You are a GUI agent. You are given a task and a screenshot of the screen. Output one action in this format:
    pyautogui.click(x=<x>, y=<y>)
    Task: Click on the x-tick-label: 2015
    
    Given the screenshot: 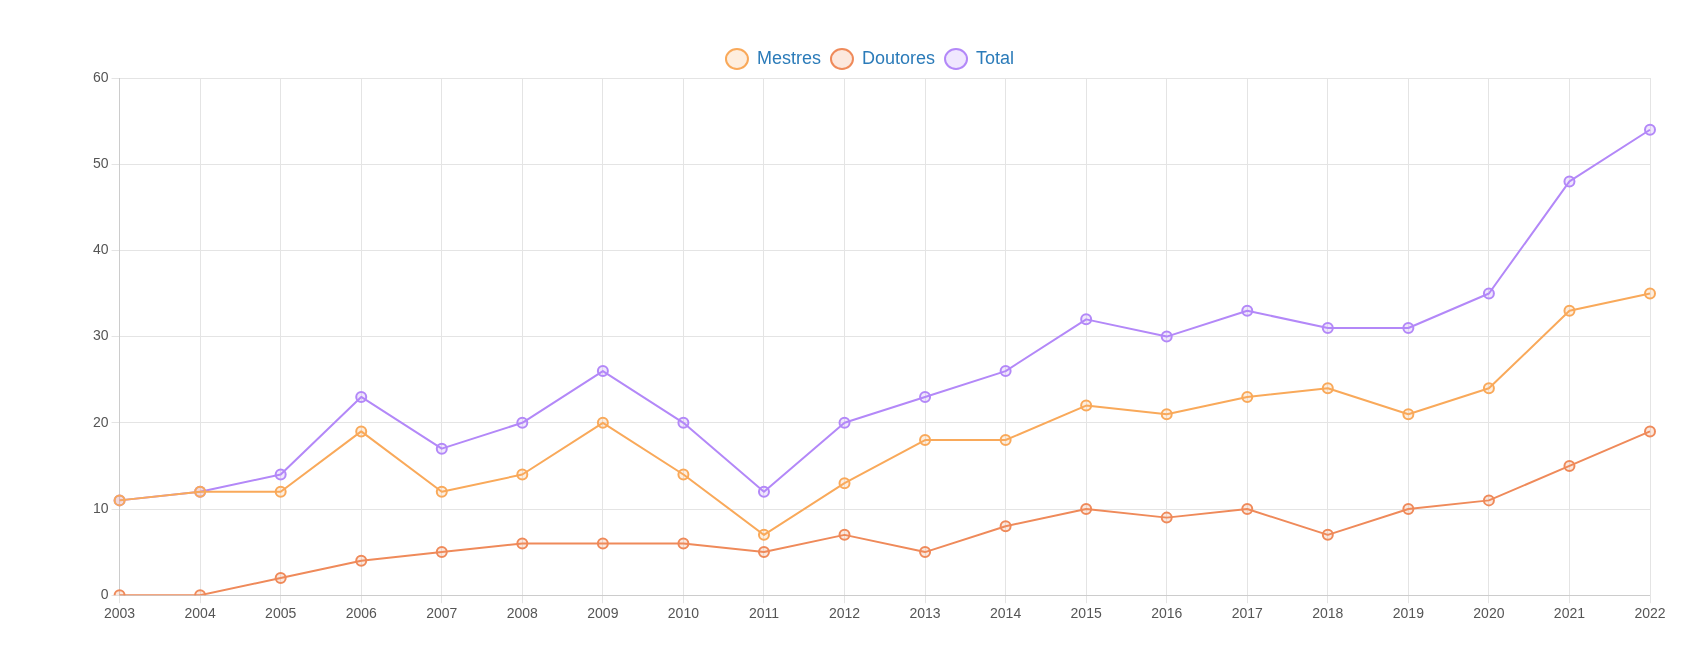 What is the action you would take?
    pyautogui.click(x=1086, y=613)
    